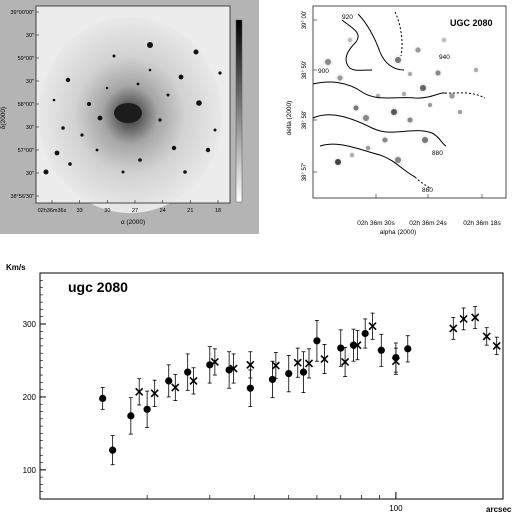  Describe the element at coordinates (437, 153) in the screenshot. I see `contour-label-880: 880` at that location.